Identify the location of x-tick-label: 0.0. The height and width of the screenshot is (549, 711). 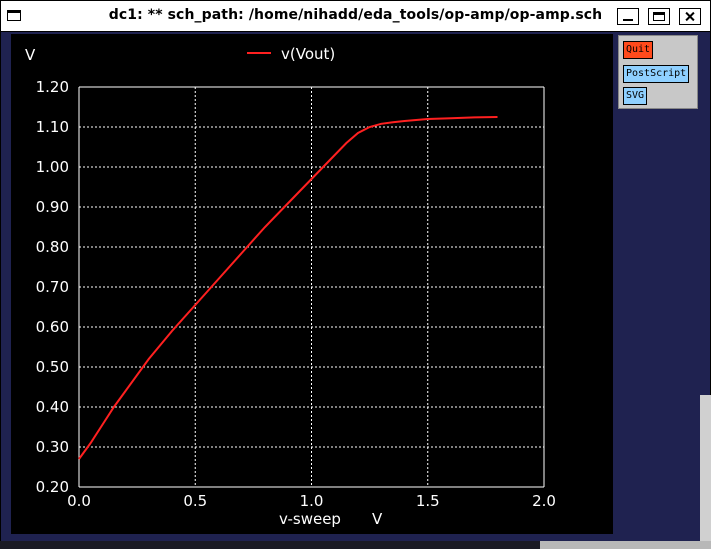
(79, 501).